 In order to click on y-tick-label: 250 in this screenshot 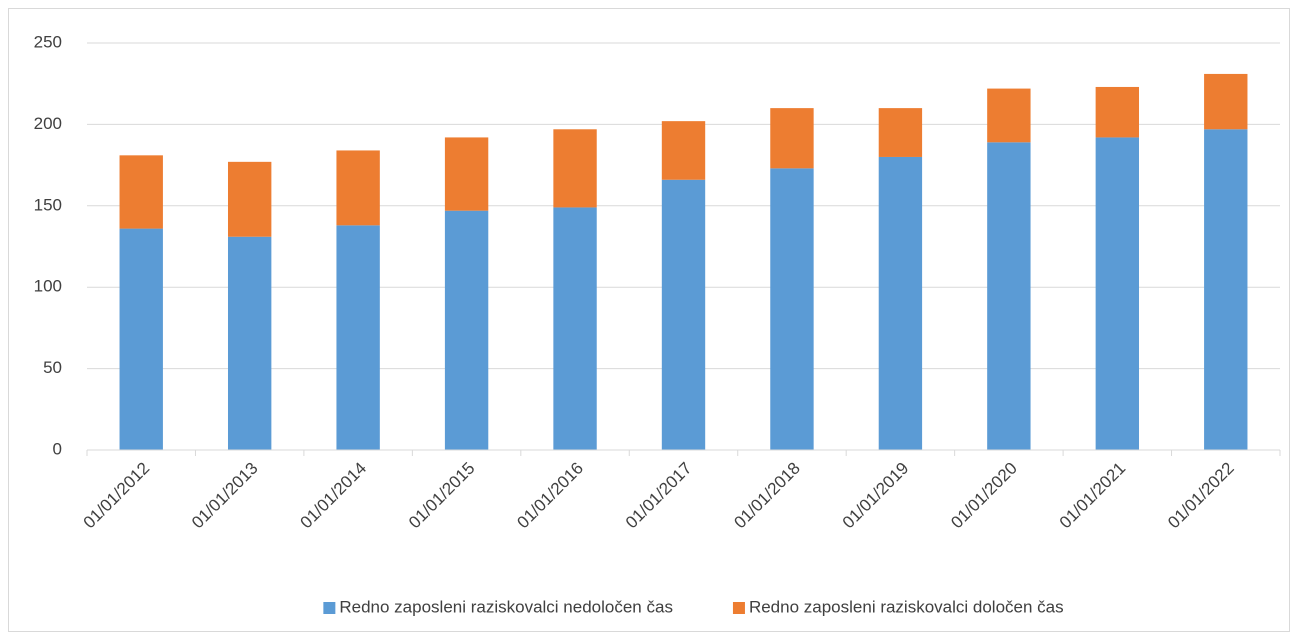, I will do `click(48, 41)`.